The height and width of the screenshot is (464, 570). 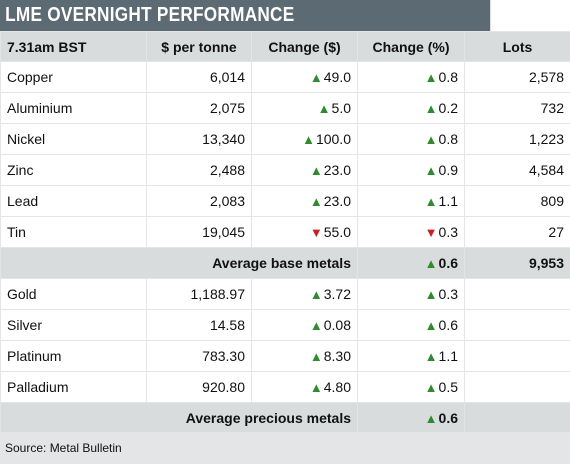 I want to click on table-row: Copper 6,014 49.0 0.8 2,578, so click(x=285, y=77).